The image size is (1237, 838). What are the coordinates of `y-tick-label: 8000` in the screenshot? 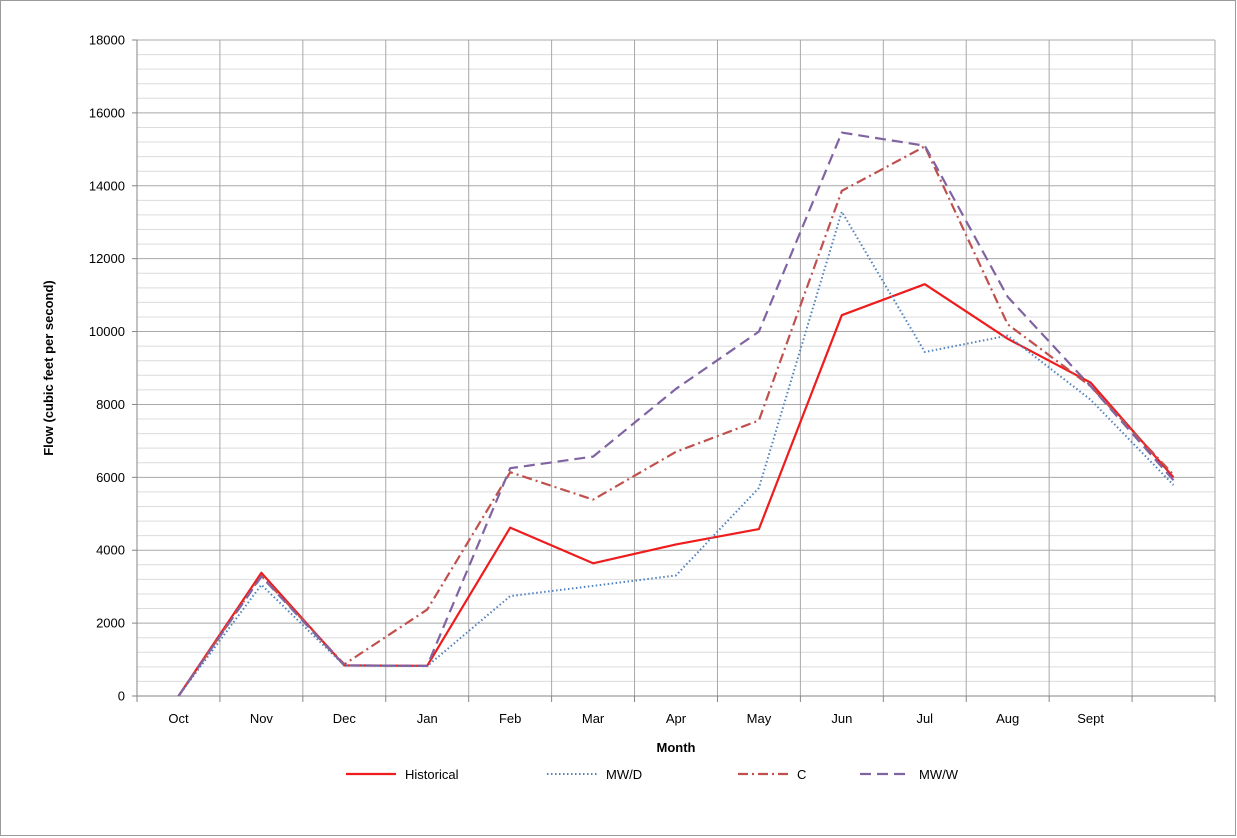 It's located at (110, 404).